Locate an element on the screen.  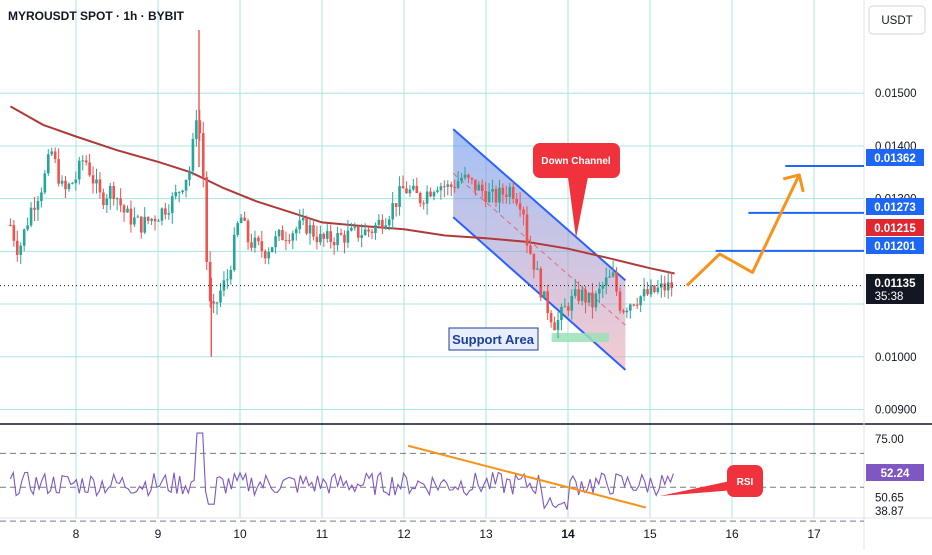
rsi-tag-text: 52.24 is located at coordinates (895, 474).